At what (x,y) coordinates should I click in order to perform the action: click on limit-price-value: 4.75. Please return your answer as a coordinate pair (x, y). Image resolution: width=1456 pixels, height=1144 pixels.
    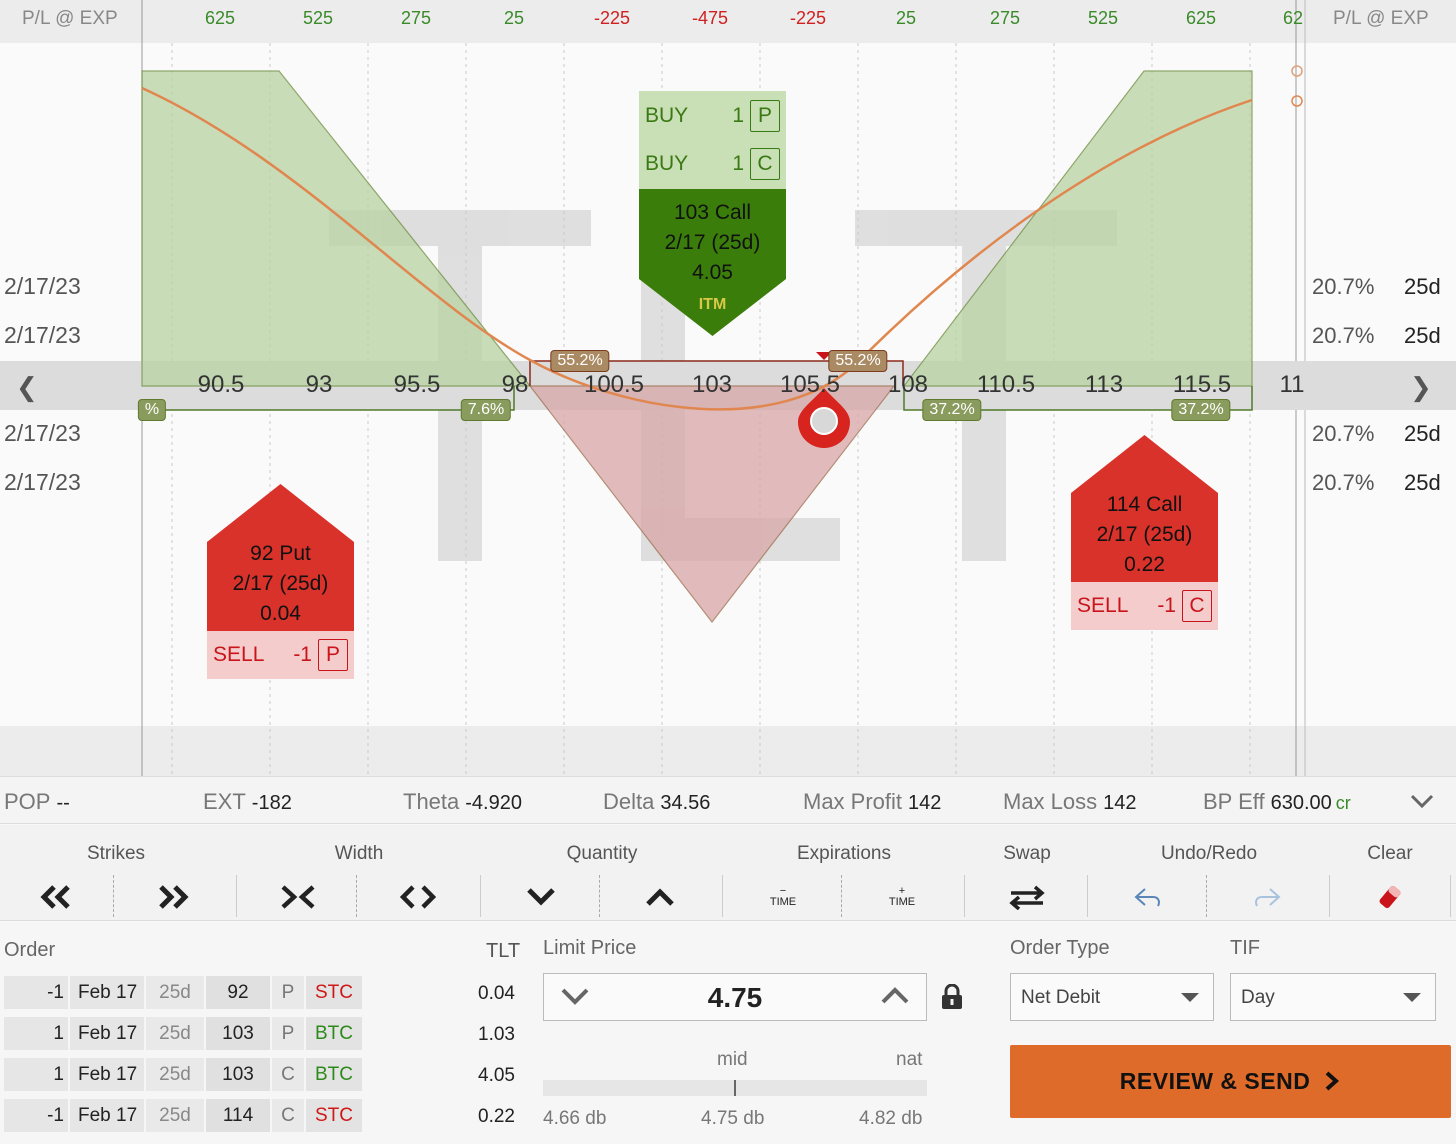
    Looking at the image, I should click on (735, 997).